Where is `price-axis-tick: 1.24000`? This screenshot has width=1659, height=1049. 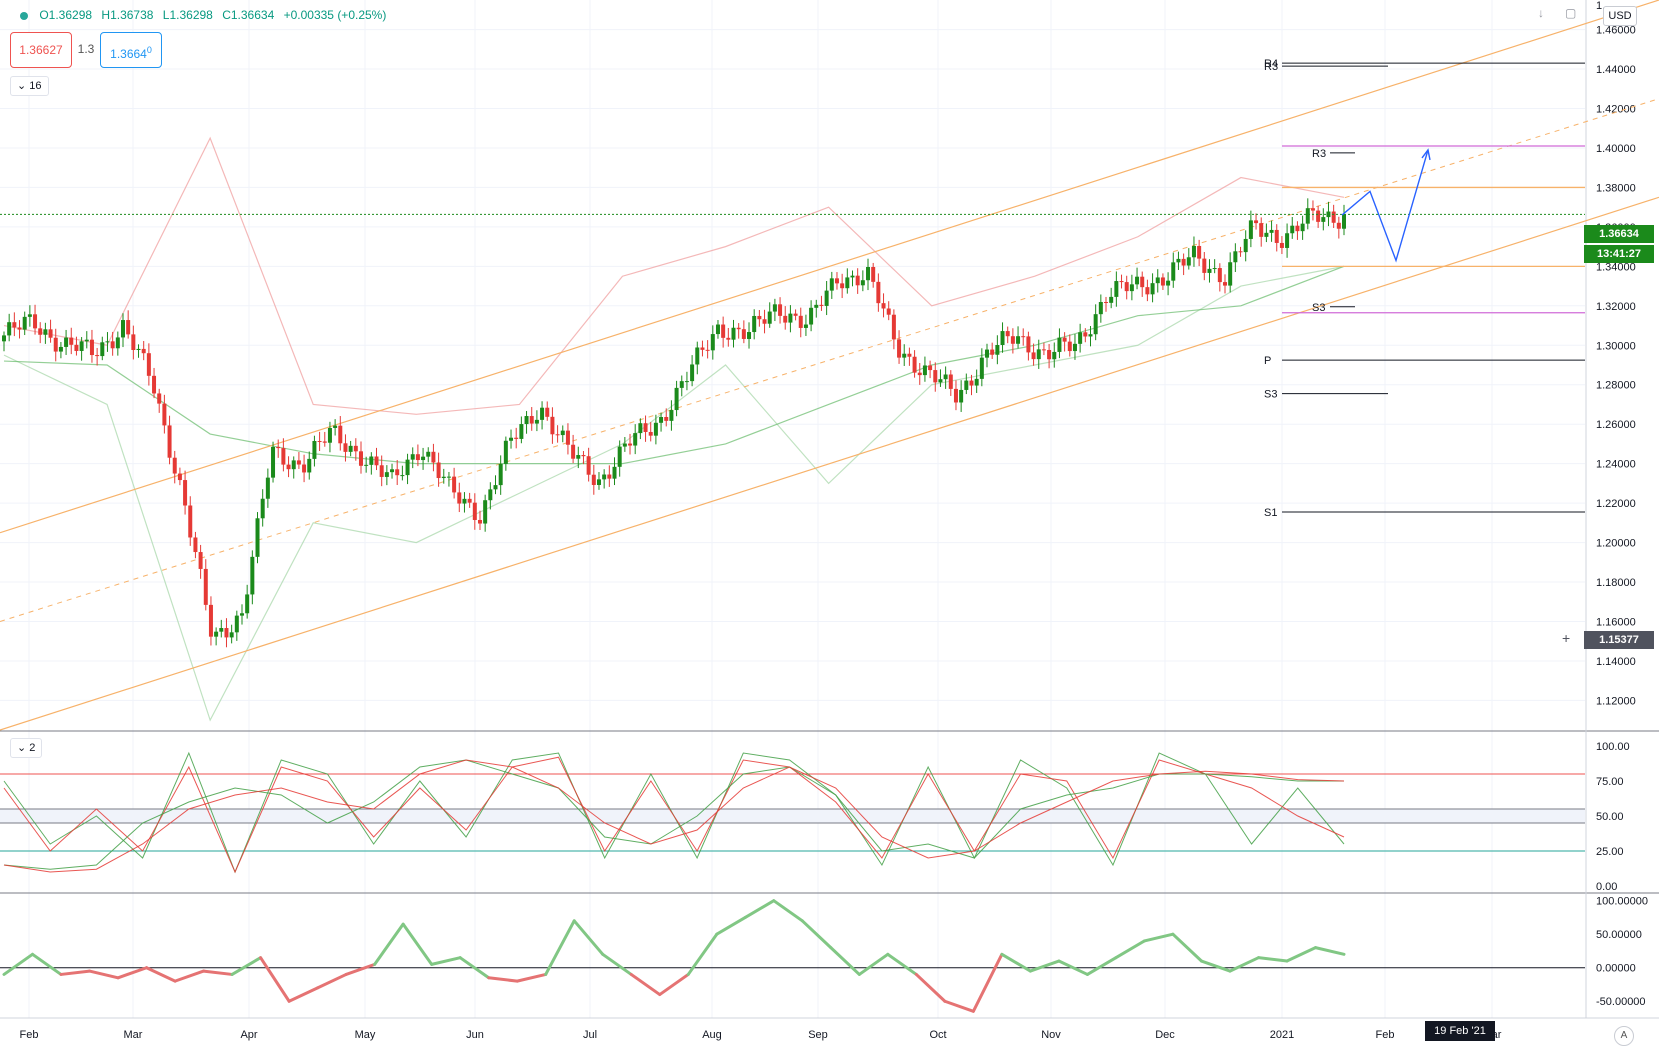
price-axis-tick: 1.24000 is located at coordinates (1616, 465).